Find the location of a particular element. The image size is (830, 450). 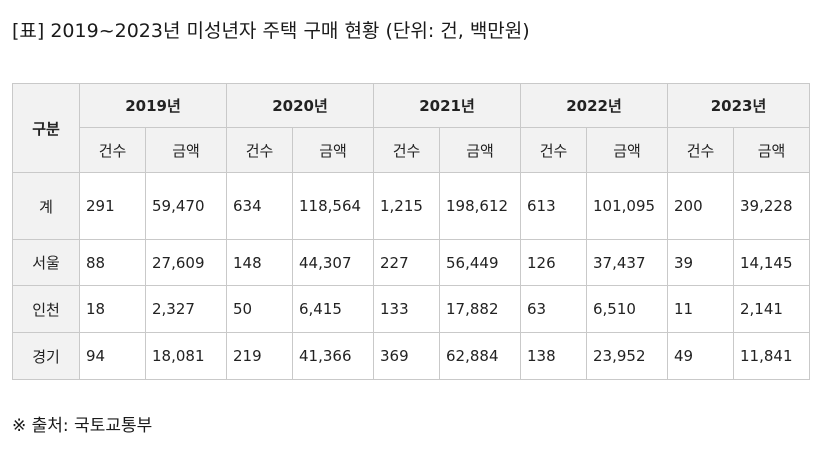

amount-cell: 17,882 is located at coordinates (480, 309).